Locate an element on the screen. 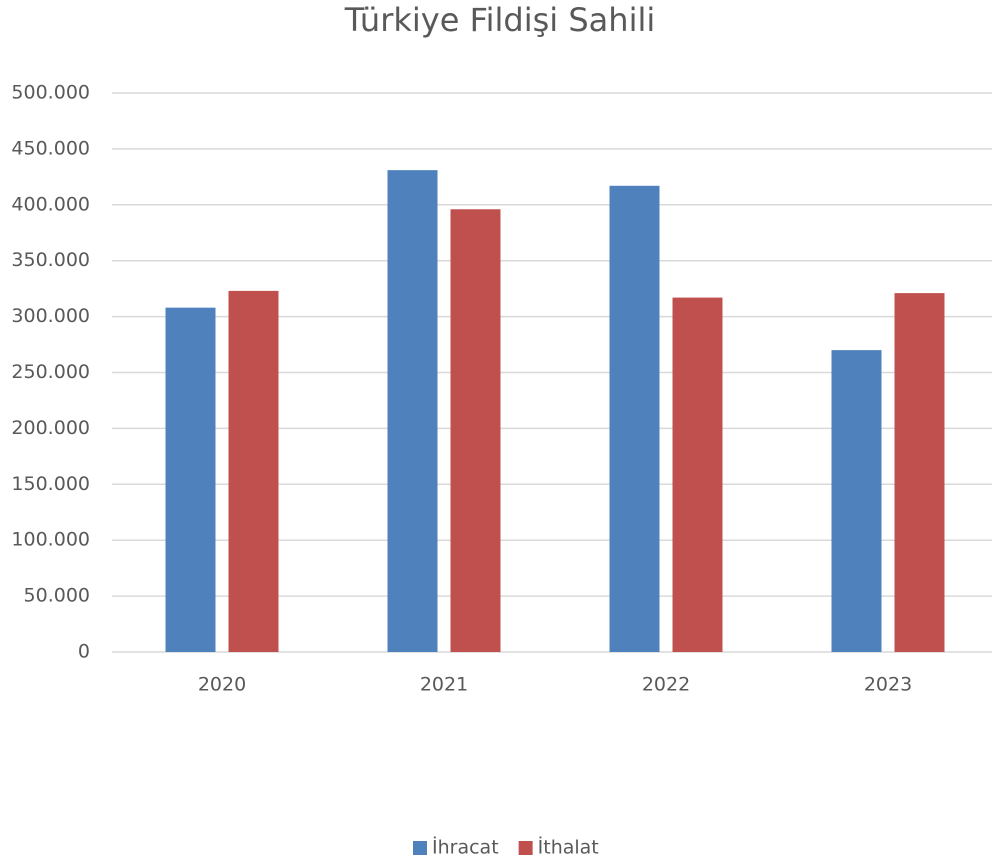  y-tick-label: 50.000 is located at coordinates (57, 596).